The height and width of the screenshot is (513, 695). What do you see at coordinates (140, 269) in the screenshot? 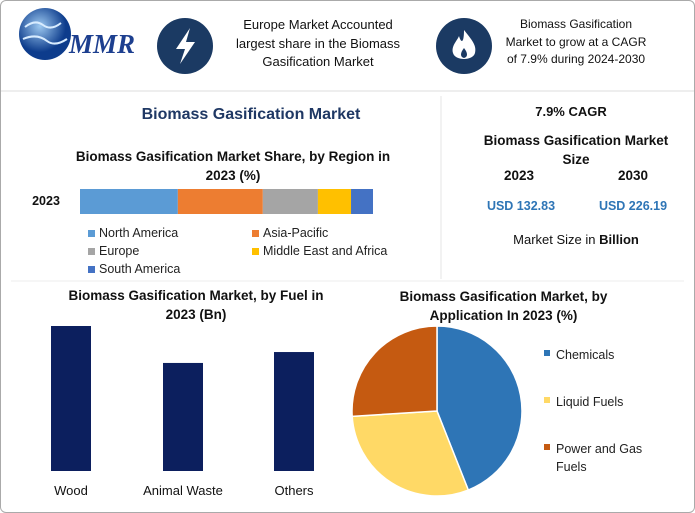
I see `legend-label: South America` at bounding box center [140, 269].